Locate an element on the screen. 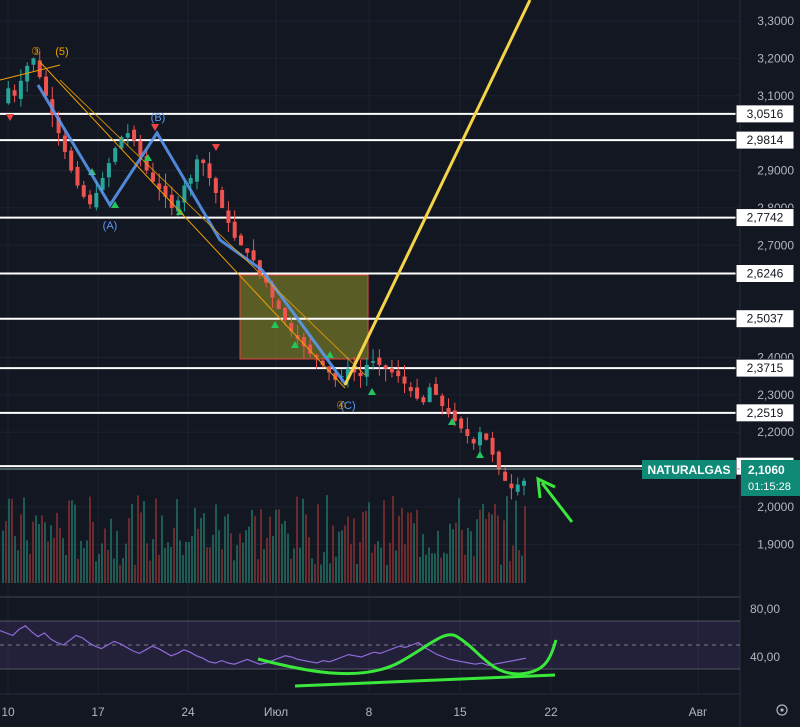 The width and height of the screenshot is (800, 727). price-tick-label: 3,1000 is located at coordinates (775, 96).